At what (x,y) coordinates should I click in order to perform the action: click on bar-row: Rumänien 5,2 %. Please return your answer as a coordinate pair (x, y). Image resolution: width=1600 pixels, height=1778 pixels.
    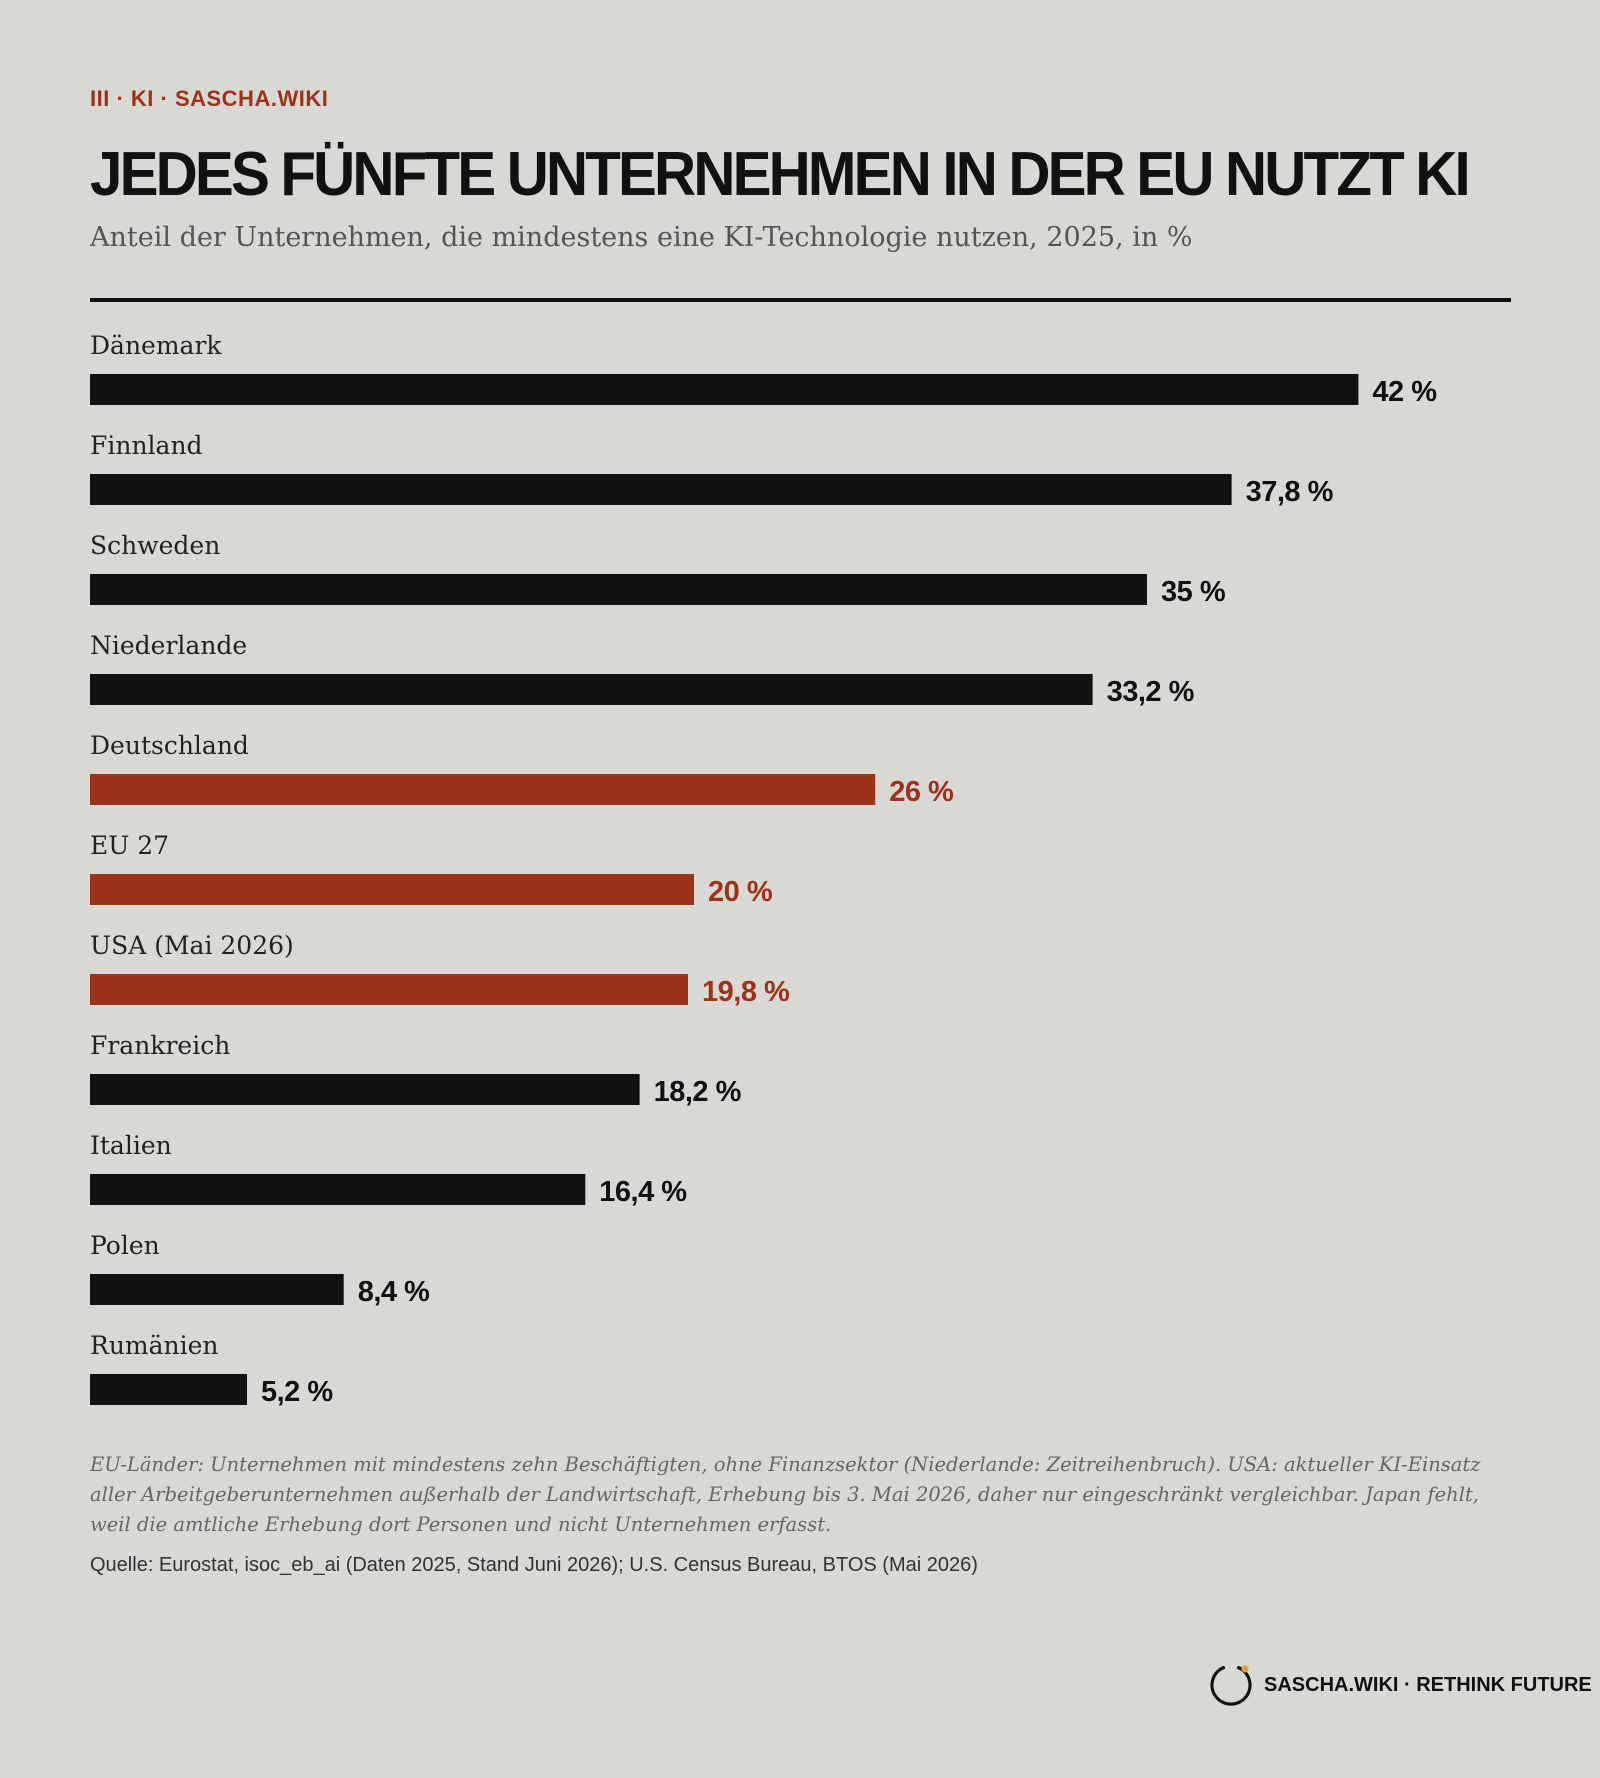
    Looking at the image, I should click on (212, 1369).